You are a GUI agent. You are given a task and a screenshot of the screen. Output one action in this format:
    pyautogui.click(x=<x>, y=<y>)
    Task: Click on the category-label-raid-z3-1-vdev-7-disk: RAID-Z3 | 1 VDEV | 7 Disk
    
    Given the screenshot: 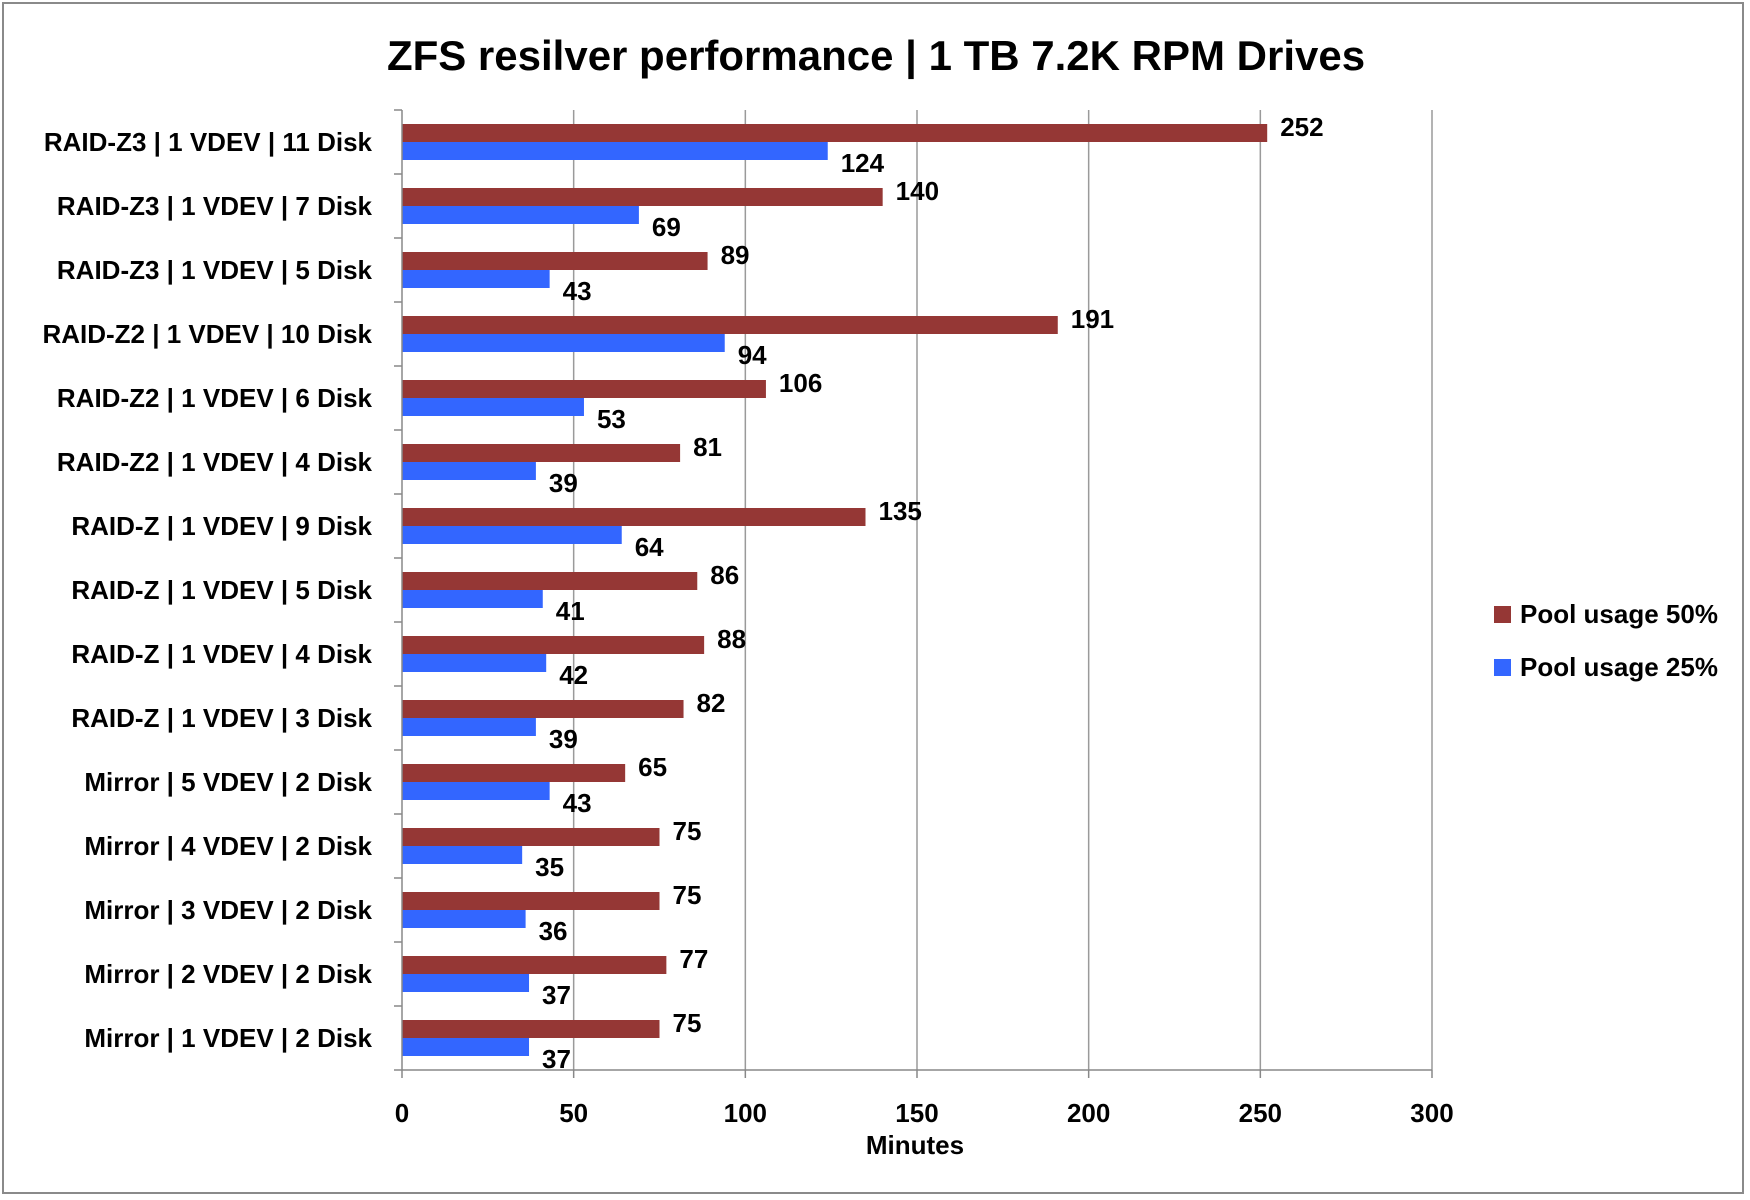 What is the action you would take?
    pyautogui.click(x=215, y=206)
    